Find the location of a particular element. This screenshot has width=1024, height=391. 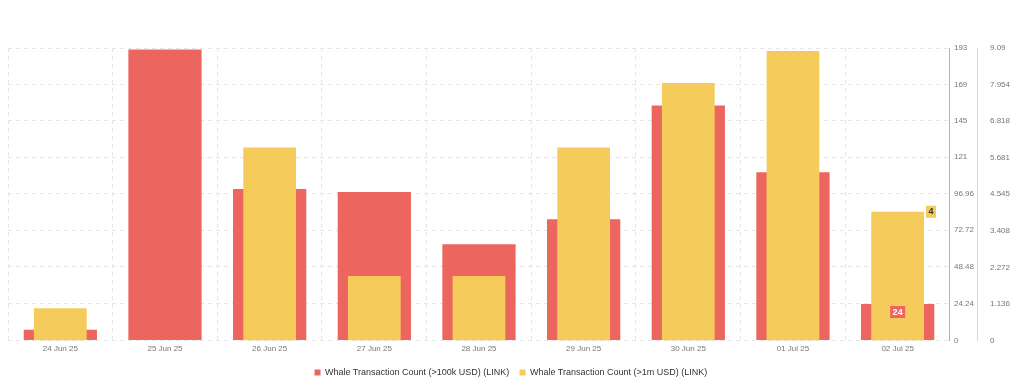

x-tick-label: 30 Jun 25 is located at coordinates (688, 349).